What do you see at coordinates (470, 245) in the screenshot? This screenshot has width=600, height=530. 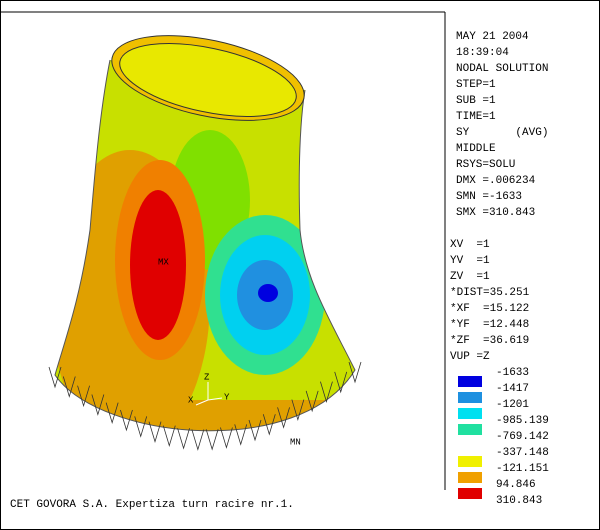 I see `view-line: XV =1` at bounding box center [470, 245].